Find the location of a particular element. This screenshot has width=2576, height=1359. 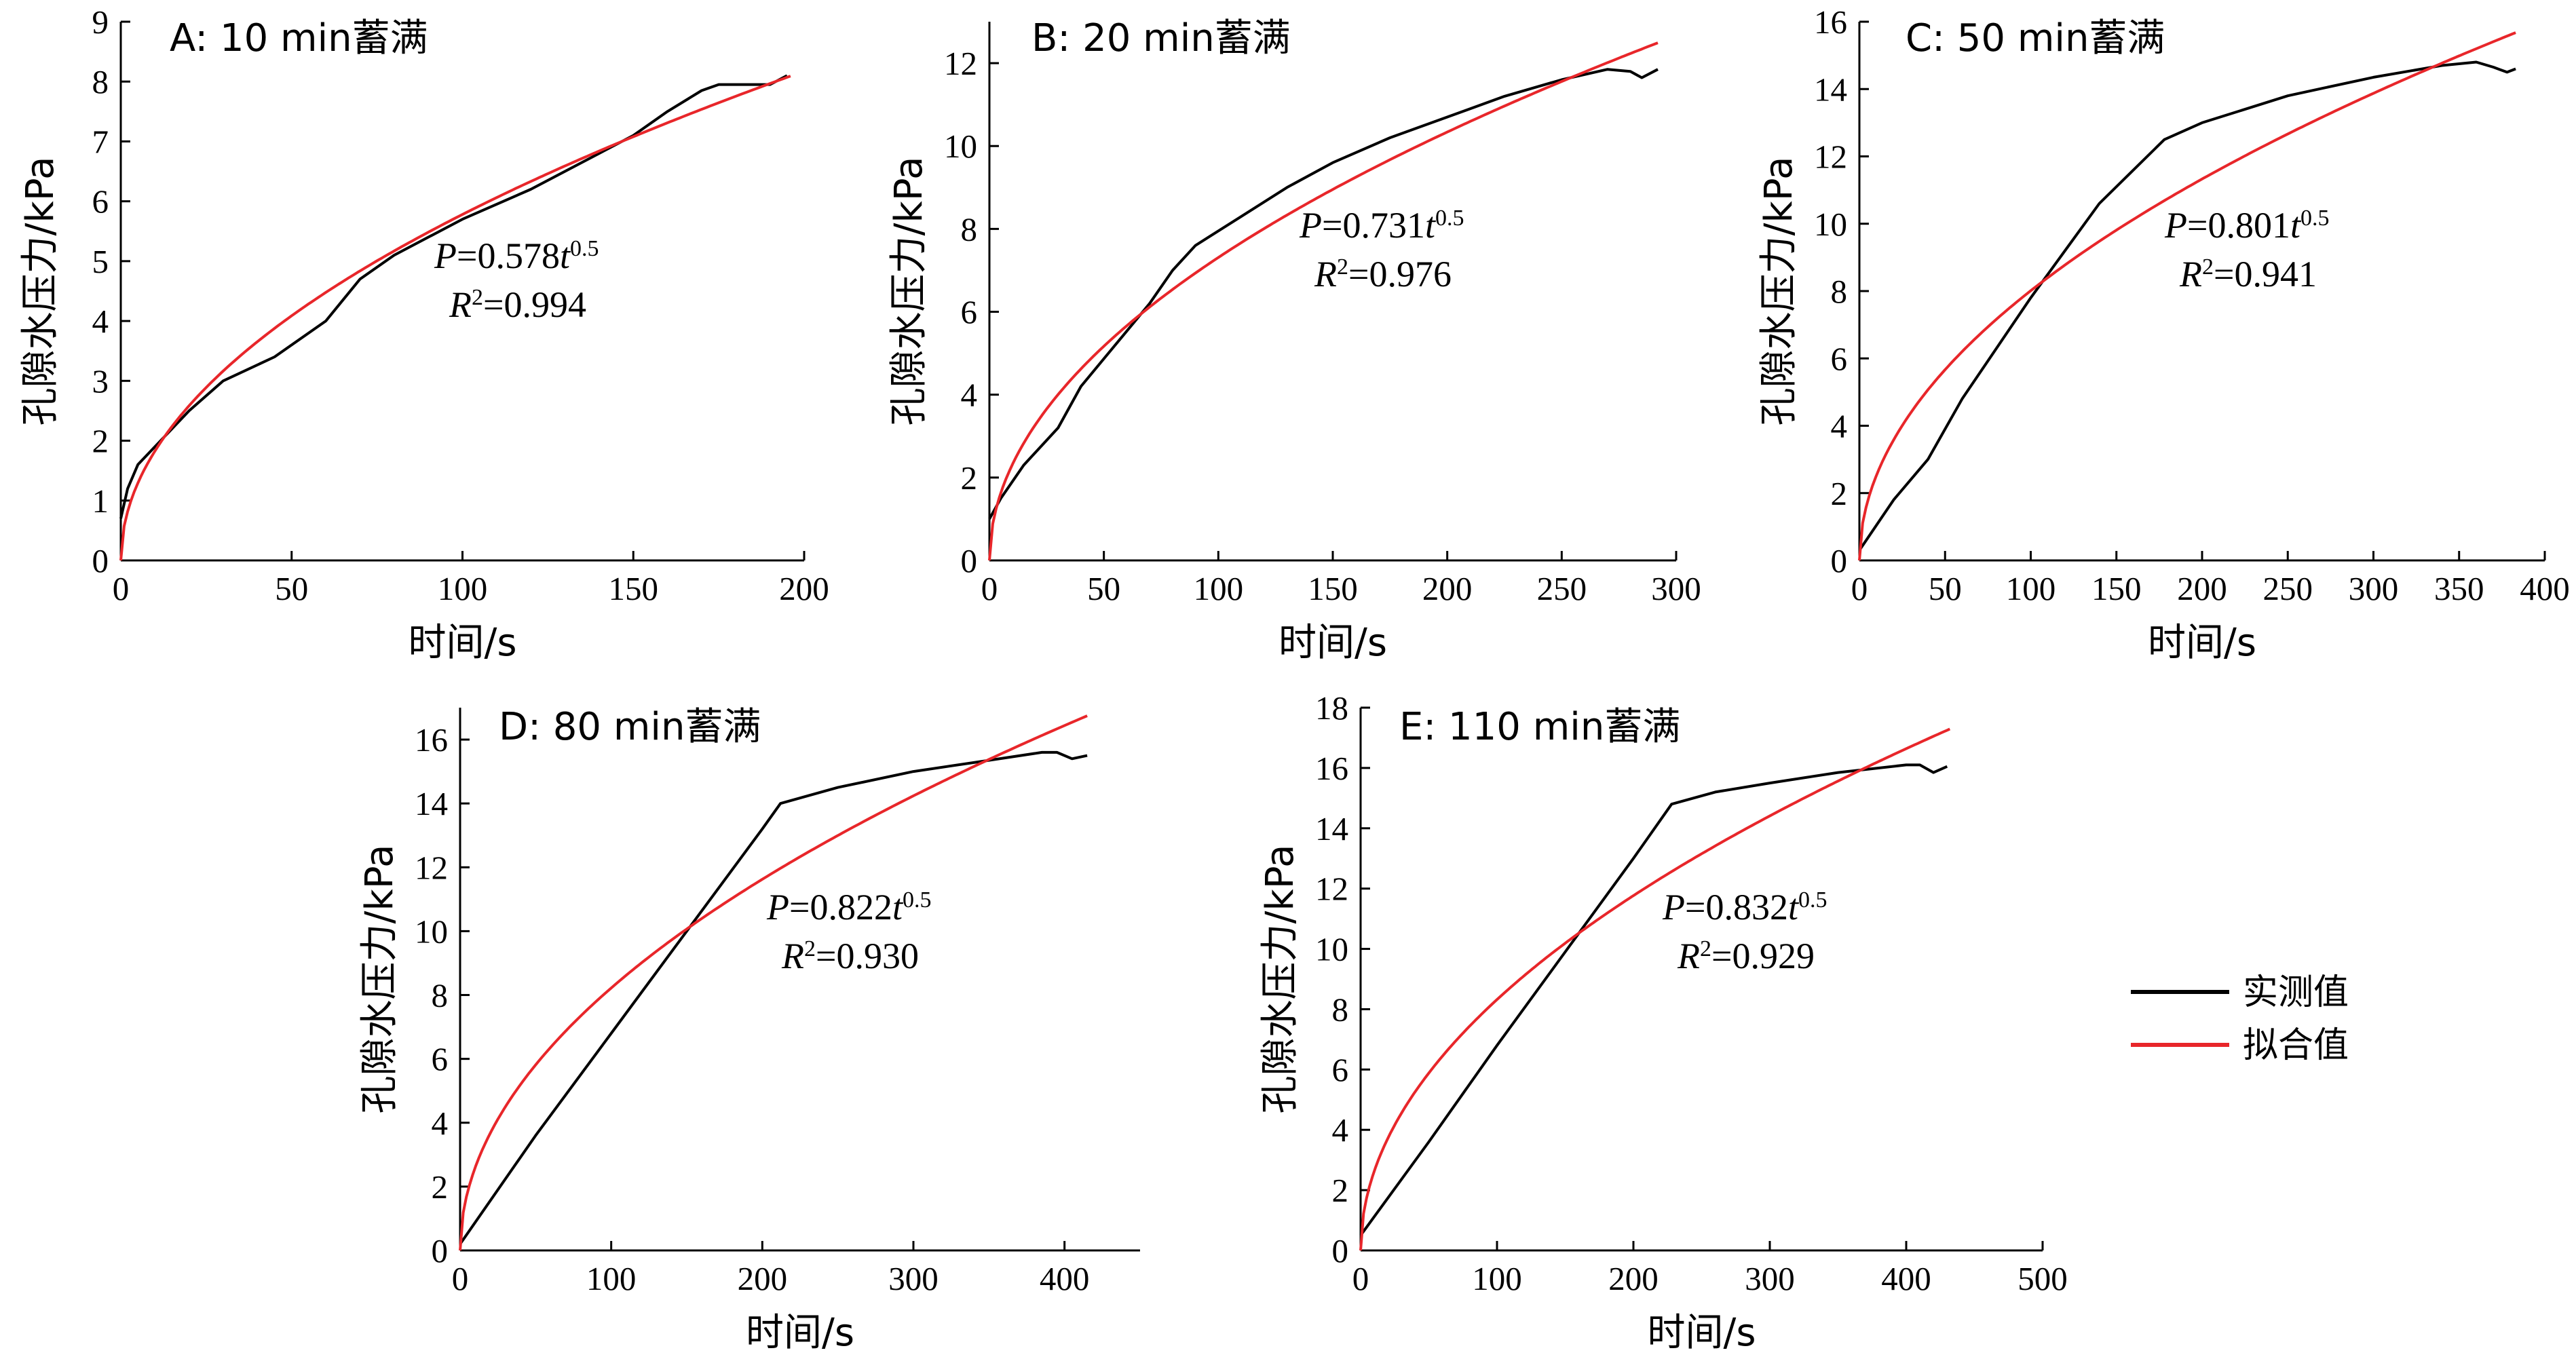

x-tick-label: 500 is located at coordinates (2043, 1278).